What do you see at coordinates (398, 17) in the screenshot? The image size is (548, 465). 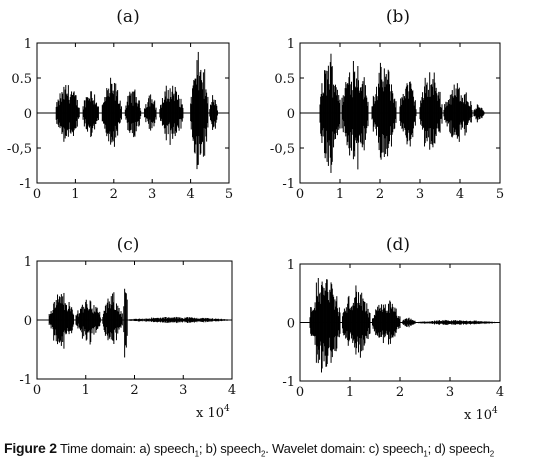 I see `panel-title: (b)` at bounding box center [398, 17].